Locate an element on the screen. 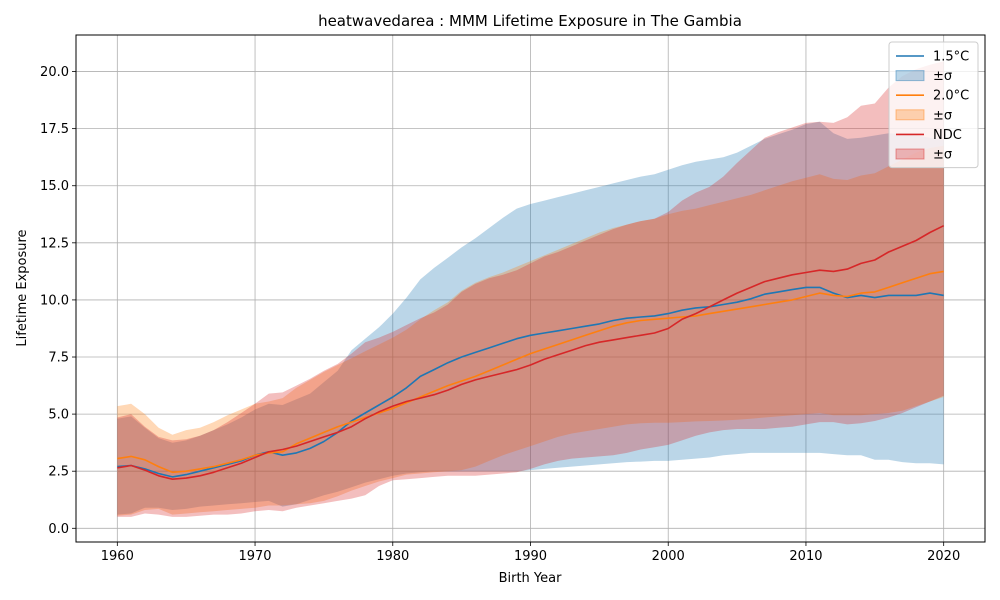 The width and height of the screenshot is (1000, 600). y-tick-label: 12.5 is located at coordinates (54, 243).